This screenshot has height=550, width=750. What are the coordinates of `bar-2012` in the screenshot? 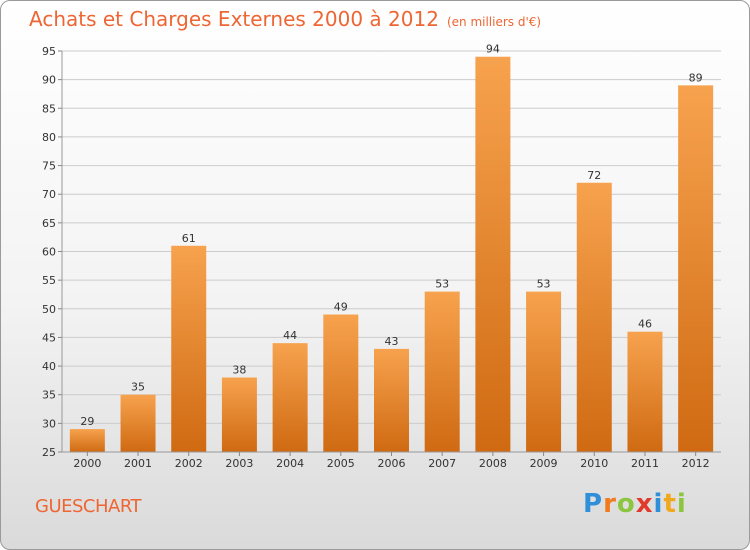 It's located at (696, 268).